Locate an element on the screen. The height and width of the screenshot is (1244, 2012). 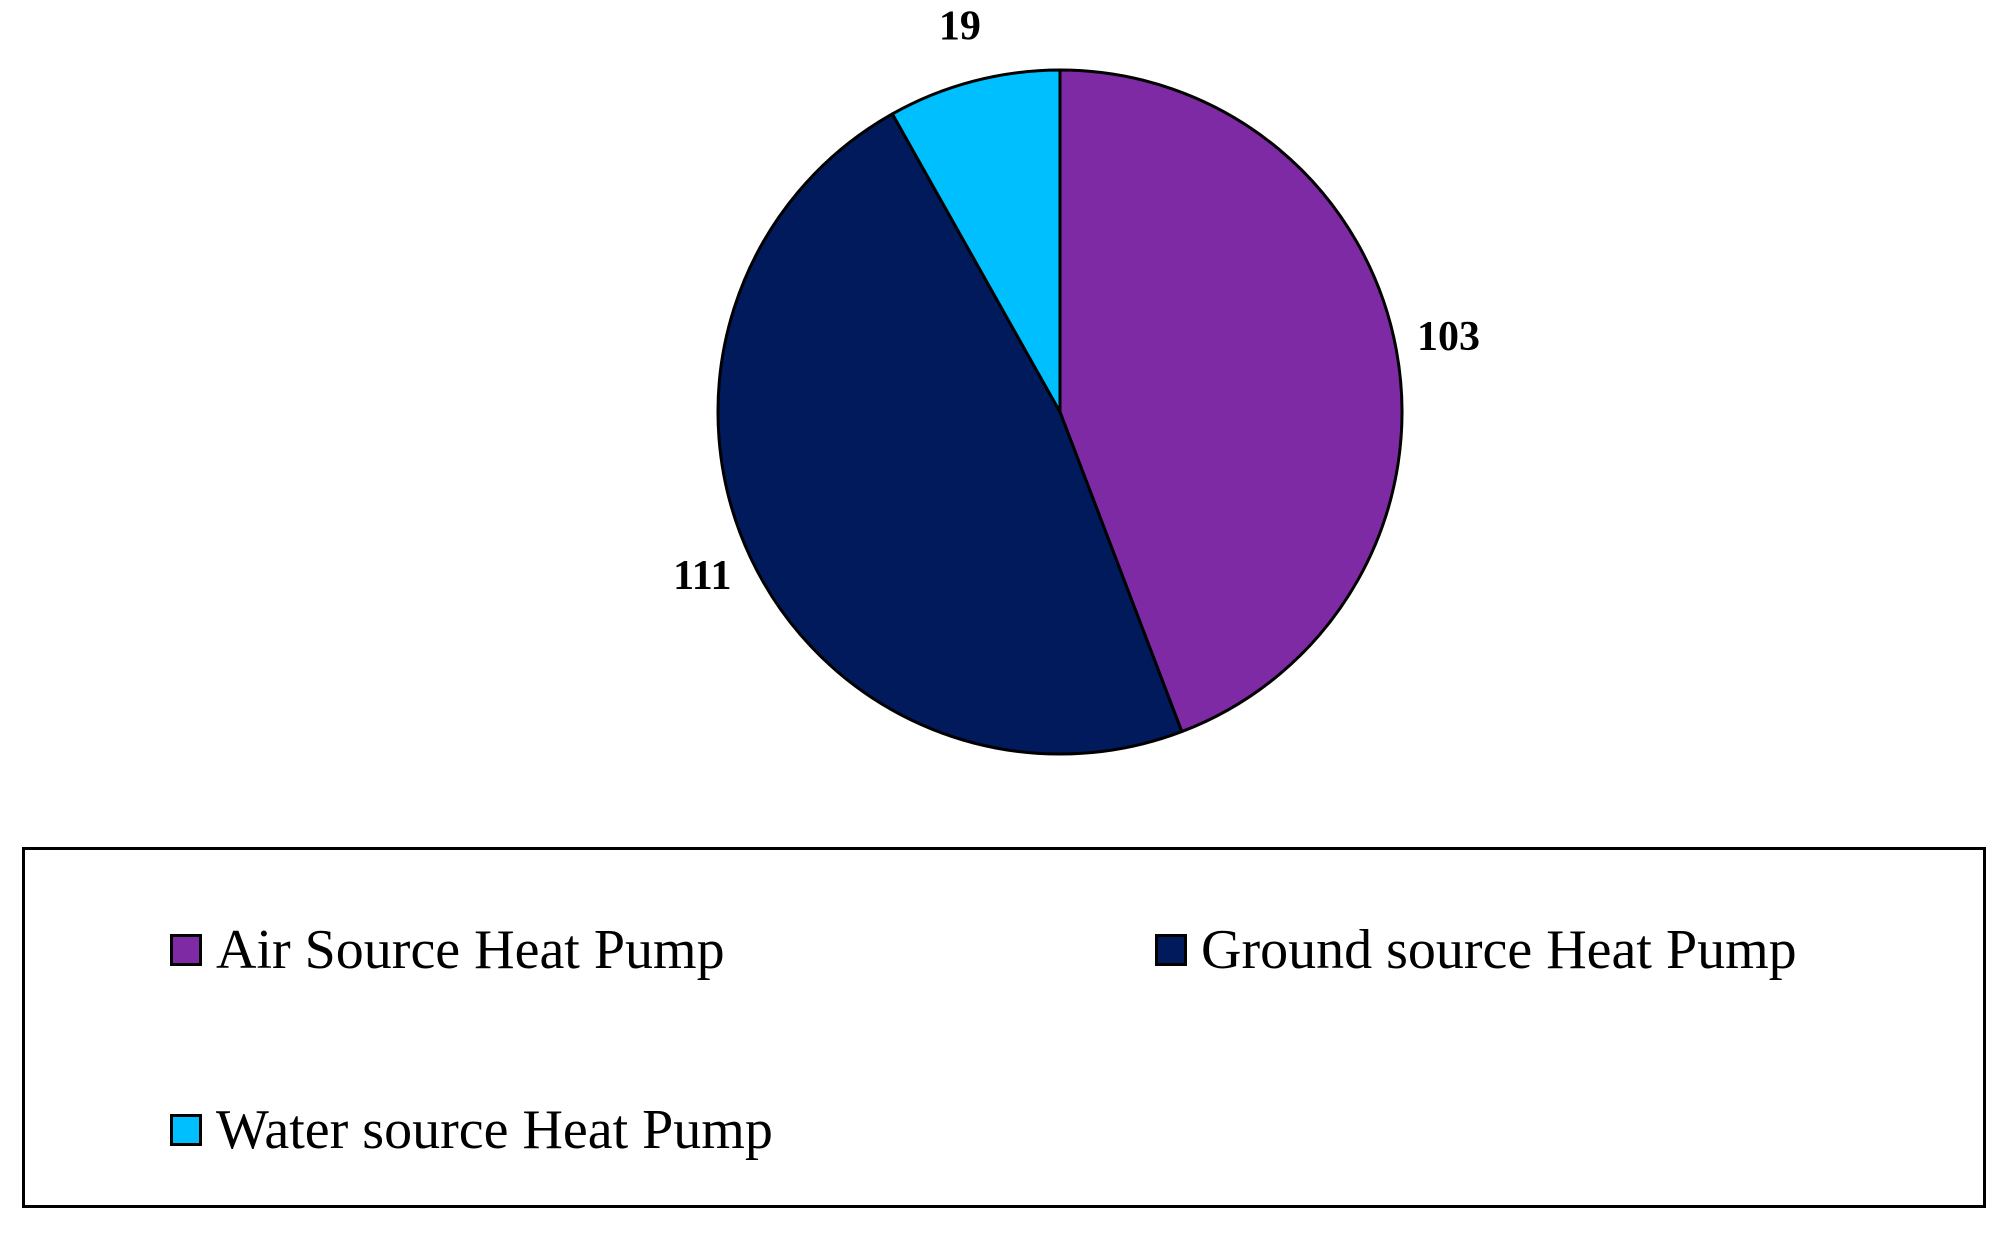
legend-item-ground-source: Ground source Heat Pump is located at coordinates (1476, 950).